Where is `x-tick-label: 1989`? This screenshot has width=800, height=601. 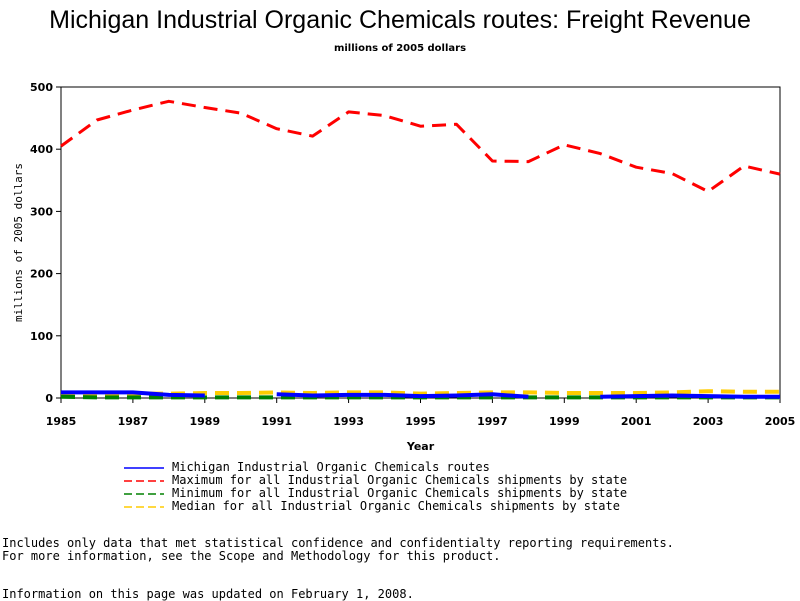
x-tick-label: 1989 is located at coordinates (204, 421).